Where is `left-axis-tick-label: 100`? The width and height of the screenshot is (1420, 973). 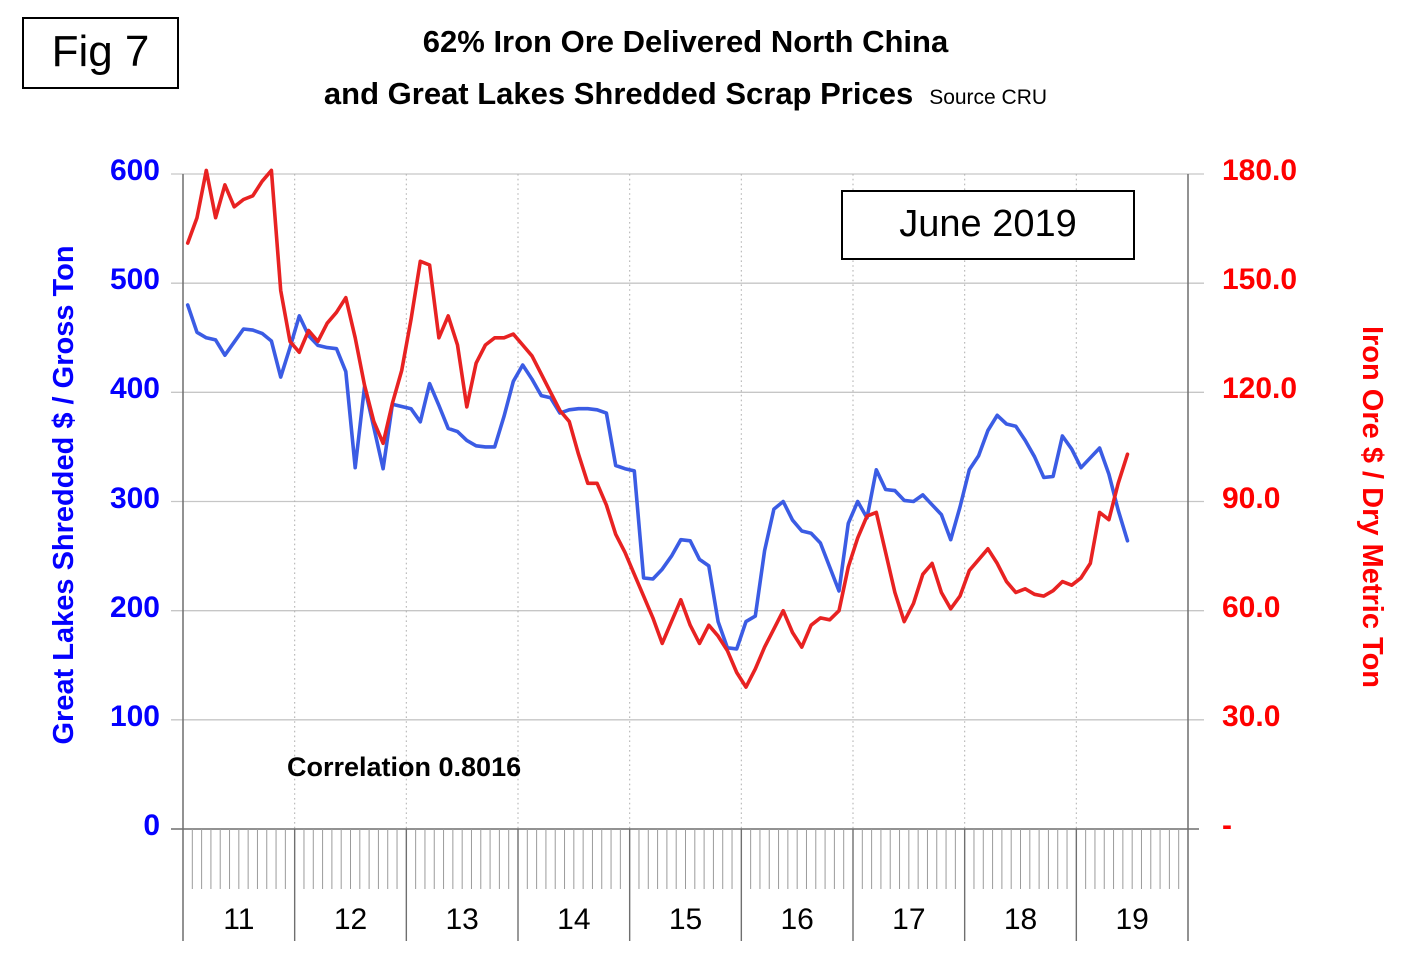
left-axis-tick-label: 100 is located at coordinates (134, 716).